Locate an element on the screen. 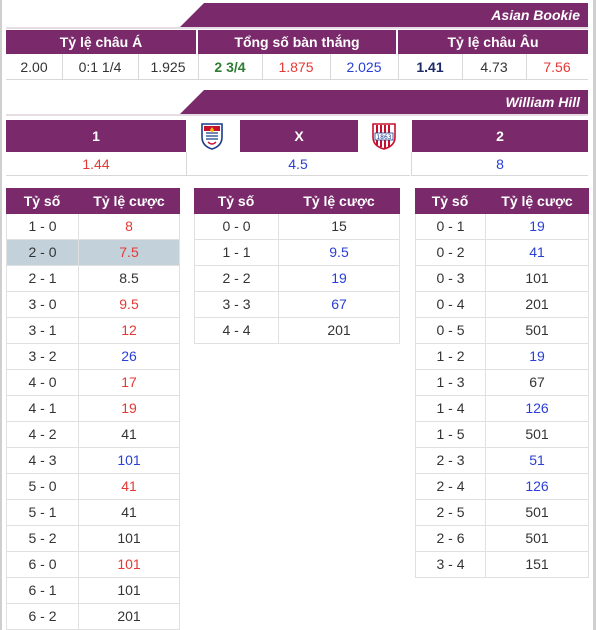  table-row: 2 - 0 7.5 is located at coordinates (93, 253).